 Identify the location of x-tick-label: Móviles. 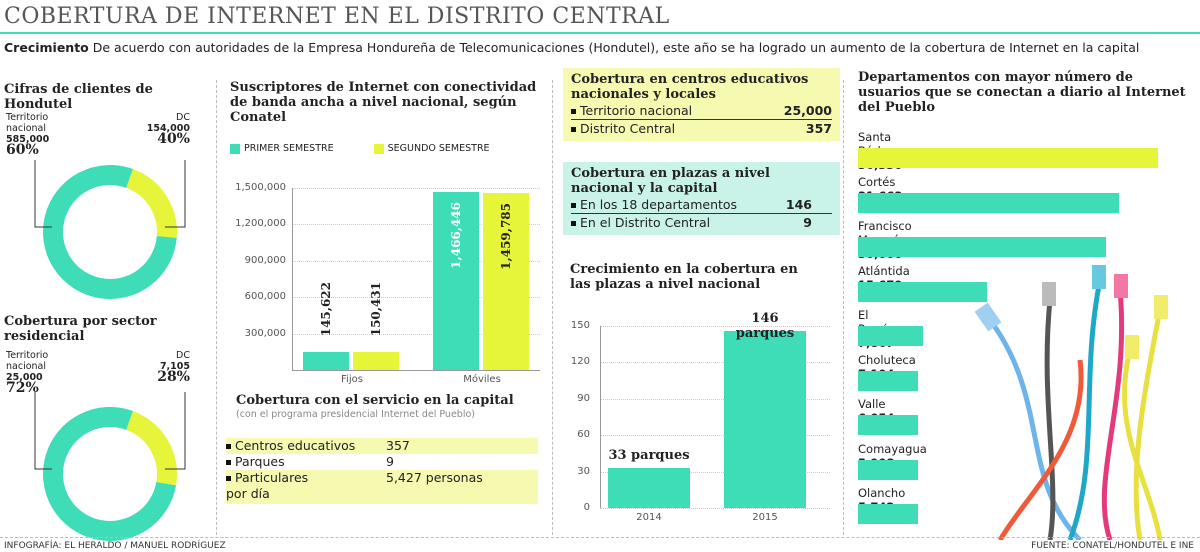
(482, 379).